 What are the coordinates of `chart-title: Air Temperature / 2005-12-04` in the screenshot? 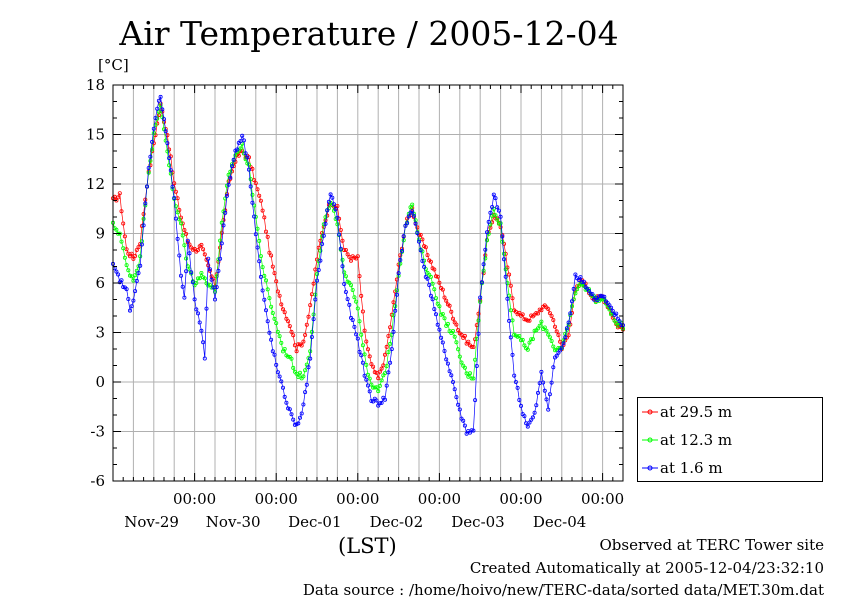 It's located at (369, 33).